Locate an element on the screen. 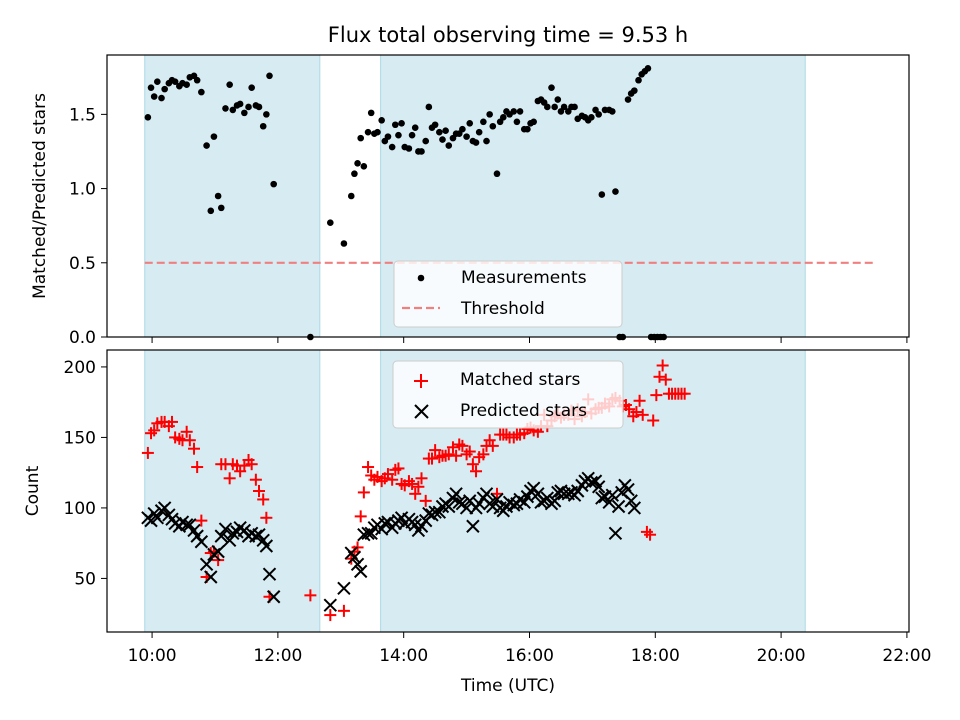  x-axis-label: Time (UTC) is located at coordinates (507, 686).